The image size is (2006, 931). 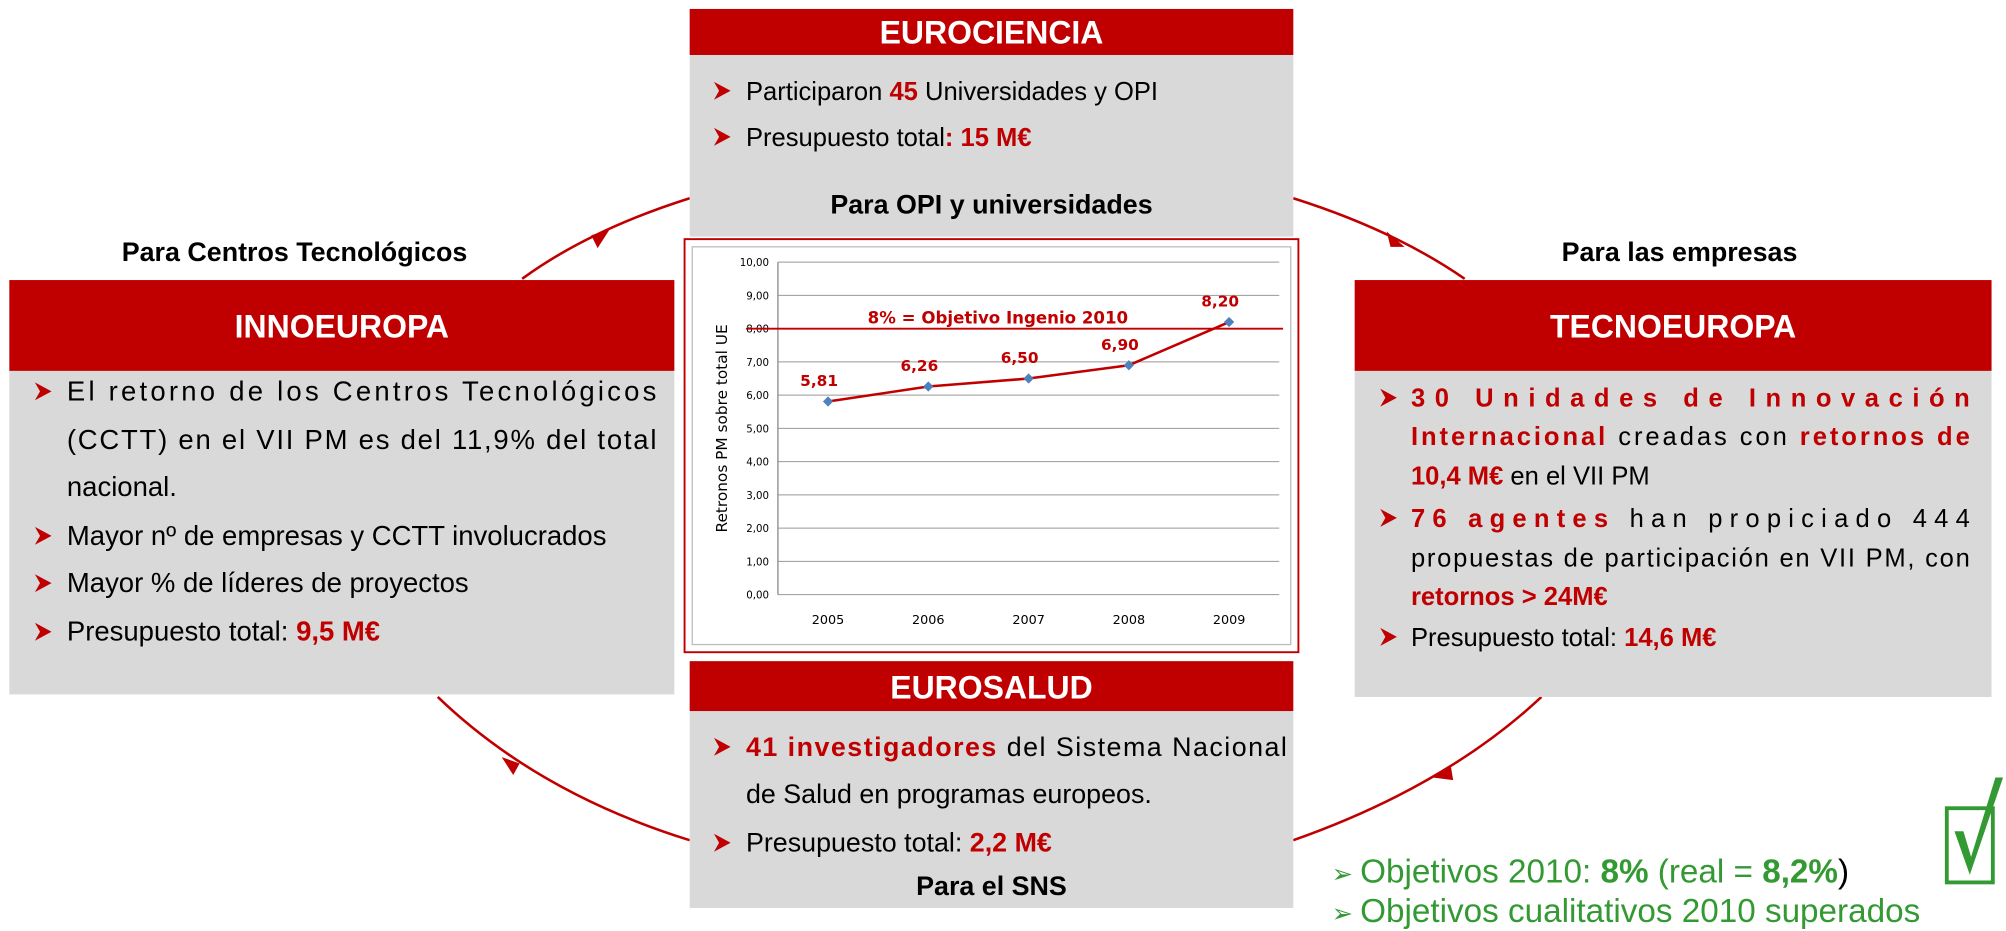 I want to click on title: EUROSALUD, so click(x=991, y=687).